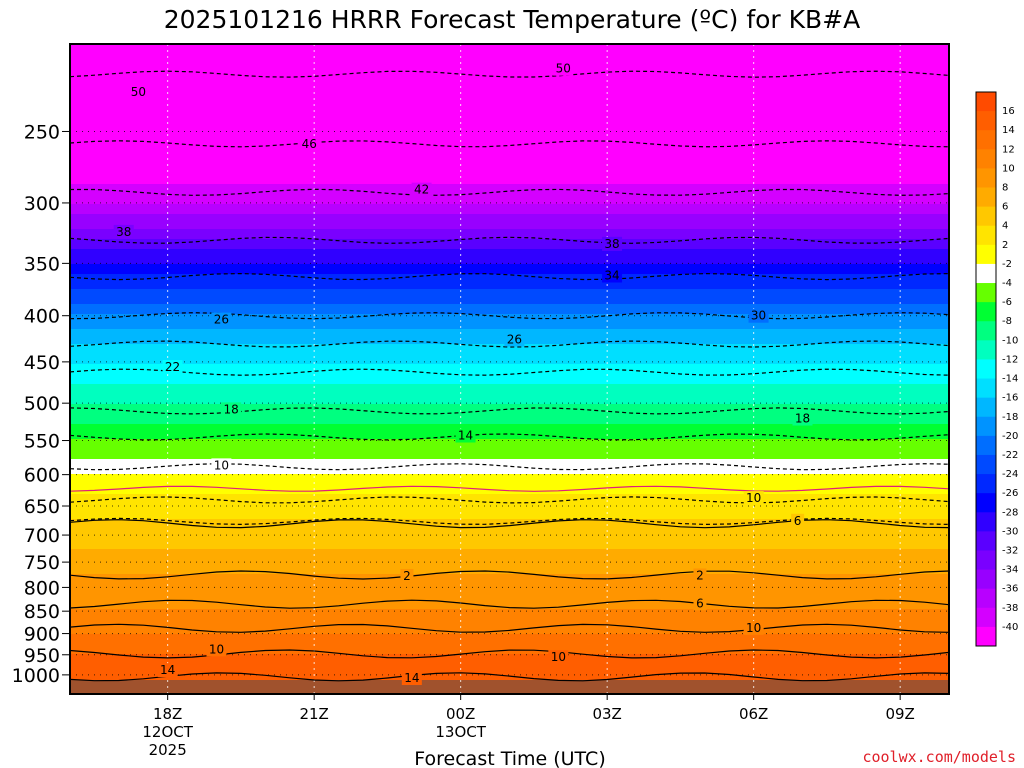 This screenshot has width=1024, height=768. Describe the element at coordinates (42, 507) in the screenshot. I see `y-tick-label: 650` at that location.